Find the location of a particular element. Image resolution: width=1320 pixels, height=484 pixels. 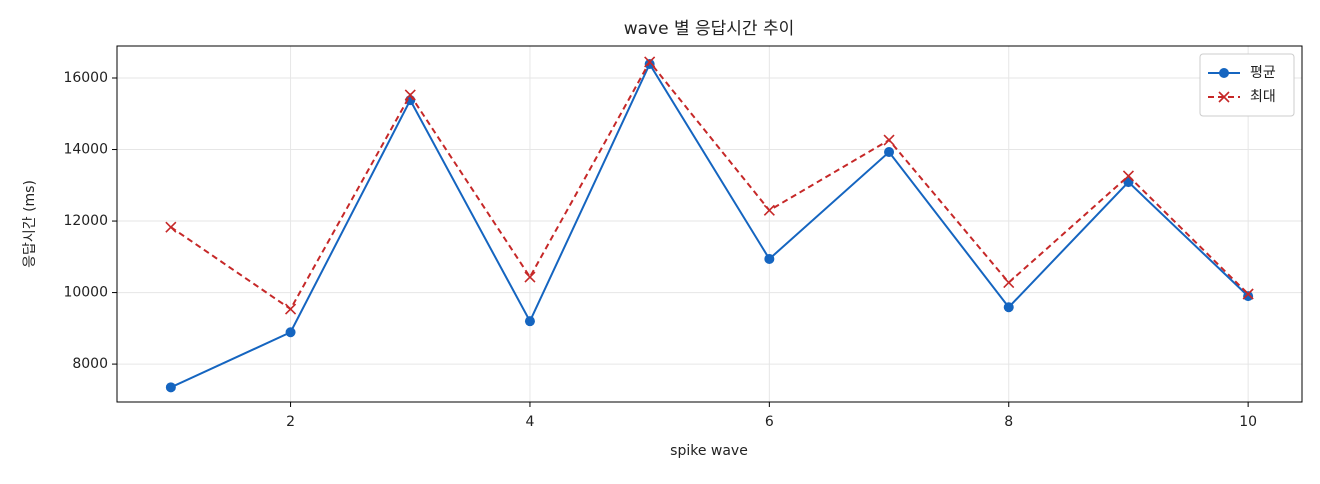

chart-title: wave 별 응답시간 추이 is located at coordinates (709, 29).